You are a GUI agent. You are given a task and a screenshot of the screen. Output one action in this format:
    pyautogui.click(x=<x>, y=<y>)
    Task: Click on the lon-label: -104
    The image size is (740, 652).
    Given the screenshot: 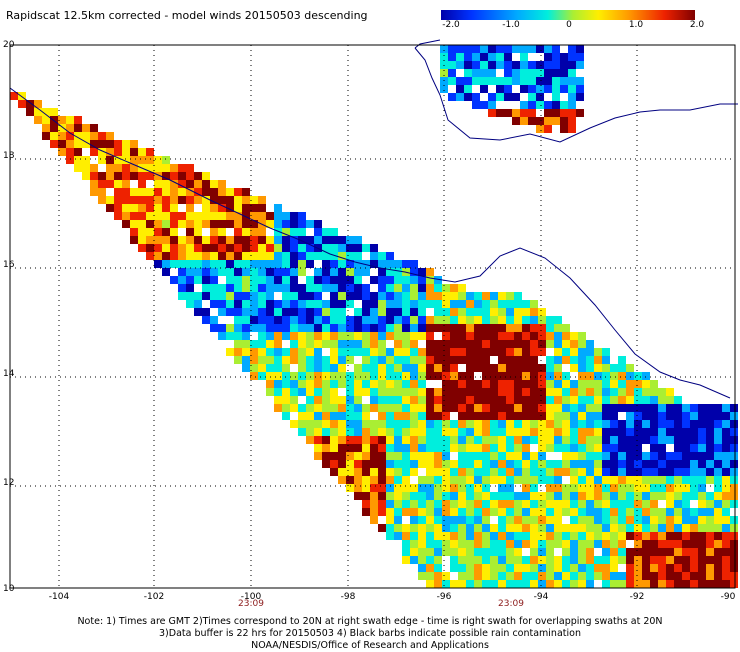 What is the action you would take?
    pyautogui.click(x=59, y=597)
    